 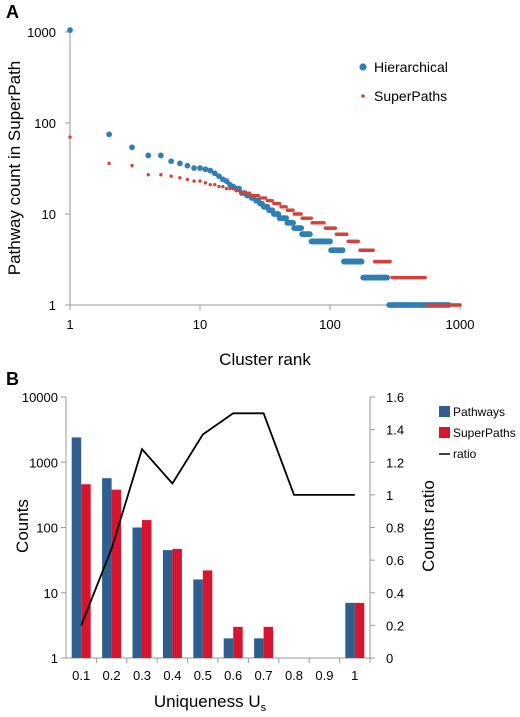 I want to click on panel-b-xlabel: Uniqueness Us, so click(x=210, y=703).